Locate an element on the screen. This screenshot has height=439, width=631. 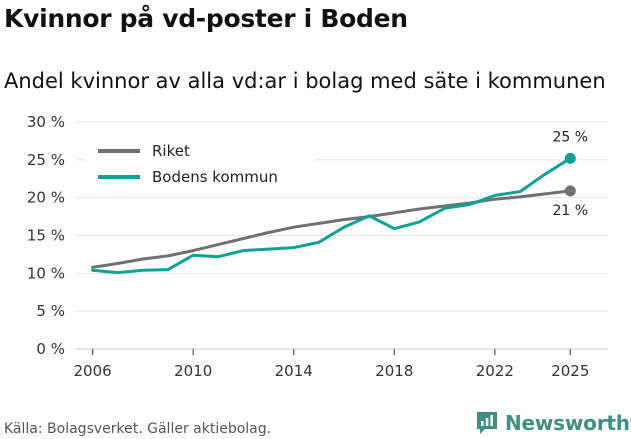
y-axis-ticks: 0 % 5 % 10 % 15 % 20 % 25 % 30 % is located at coordinates (46, 235).